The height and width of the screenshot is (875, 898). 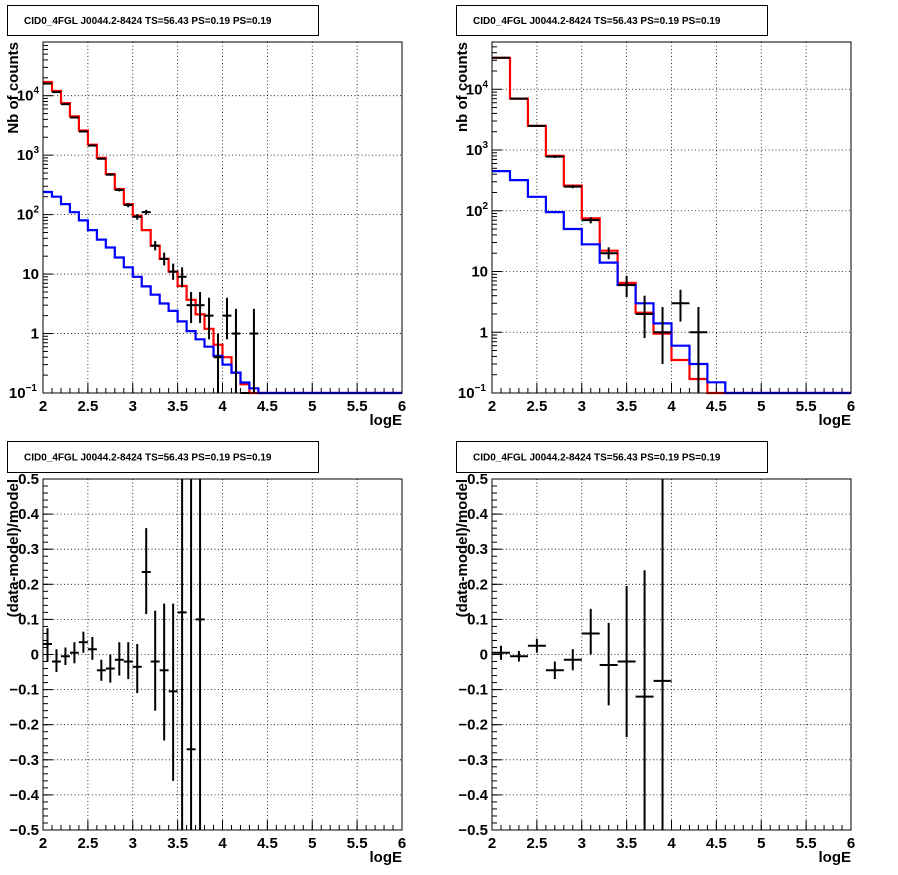 What do you see at coordinates (462, 87) in the screenshot?
I see `y-axis-label: nb of counts` at bounding box center [462, 87].